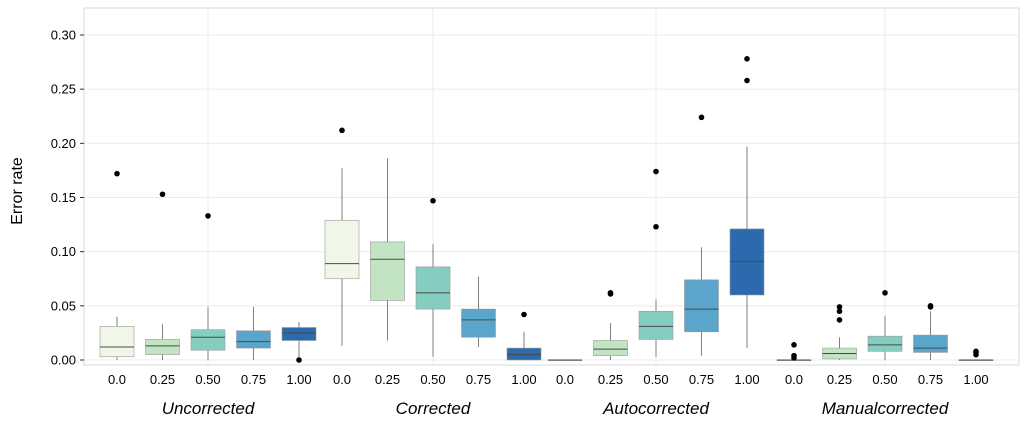  I want to click on box-uncorrected-1.00, so click(299, 342).